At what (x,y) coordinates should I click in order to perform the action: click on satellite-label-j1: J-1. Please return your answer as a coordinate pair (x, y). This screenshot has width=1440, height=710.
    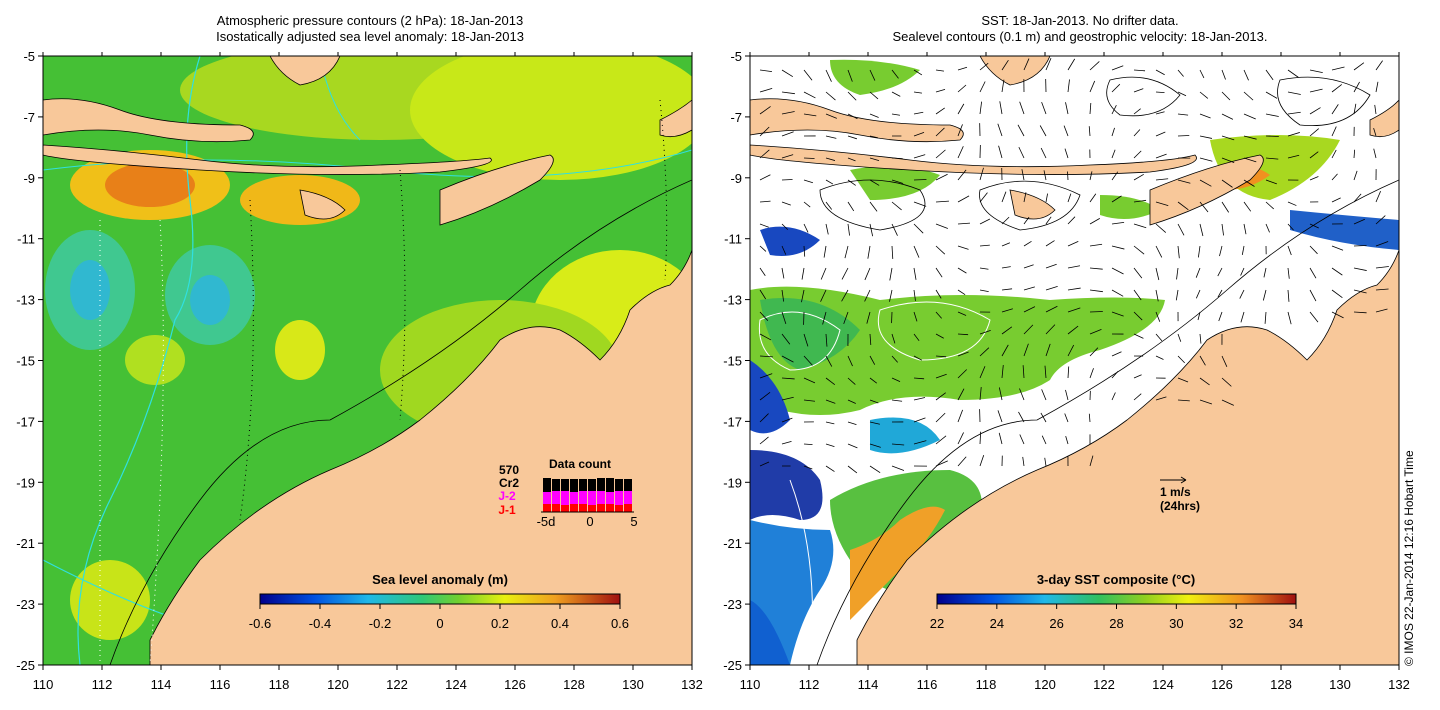
    Looking at the image, I should click on (507, 510).